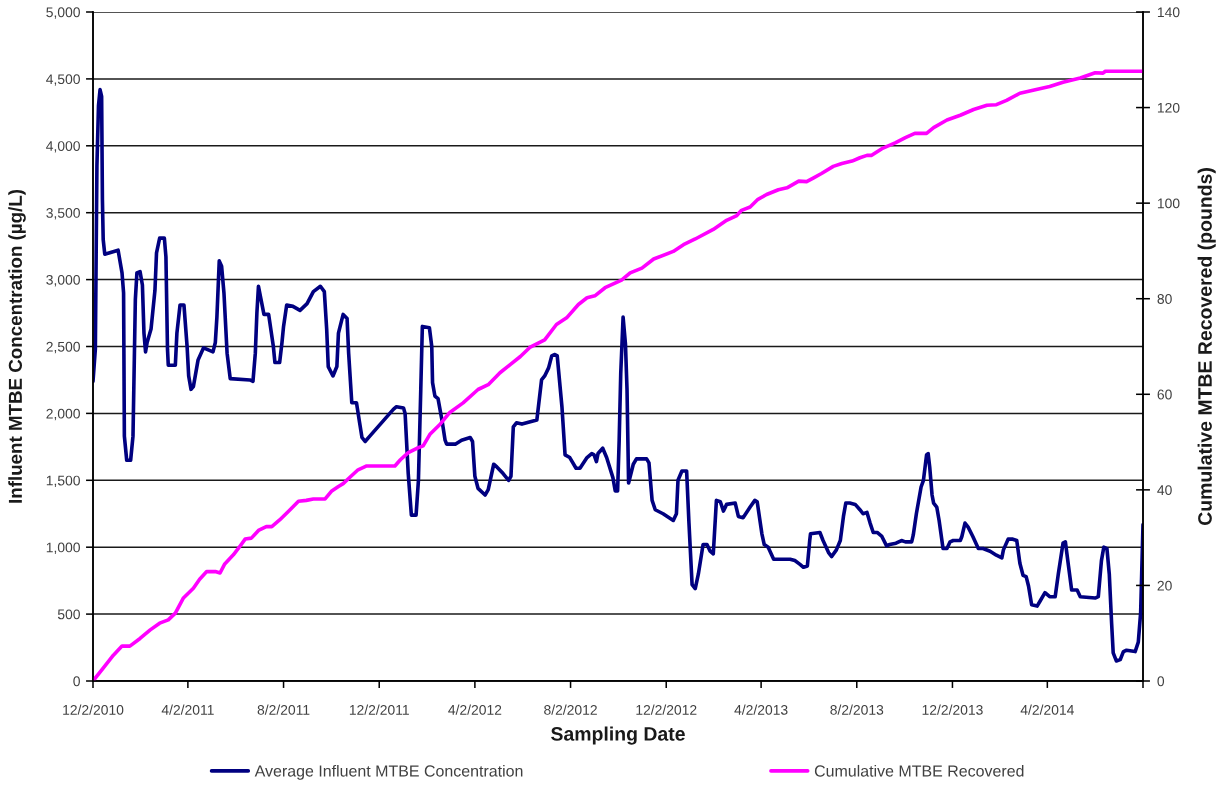  Describe the element at coordinates (187, 709) in the screenshot. I see `x-tick-label: 4/2/2011` at that location.